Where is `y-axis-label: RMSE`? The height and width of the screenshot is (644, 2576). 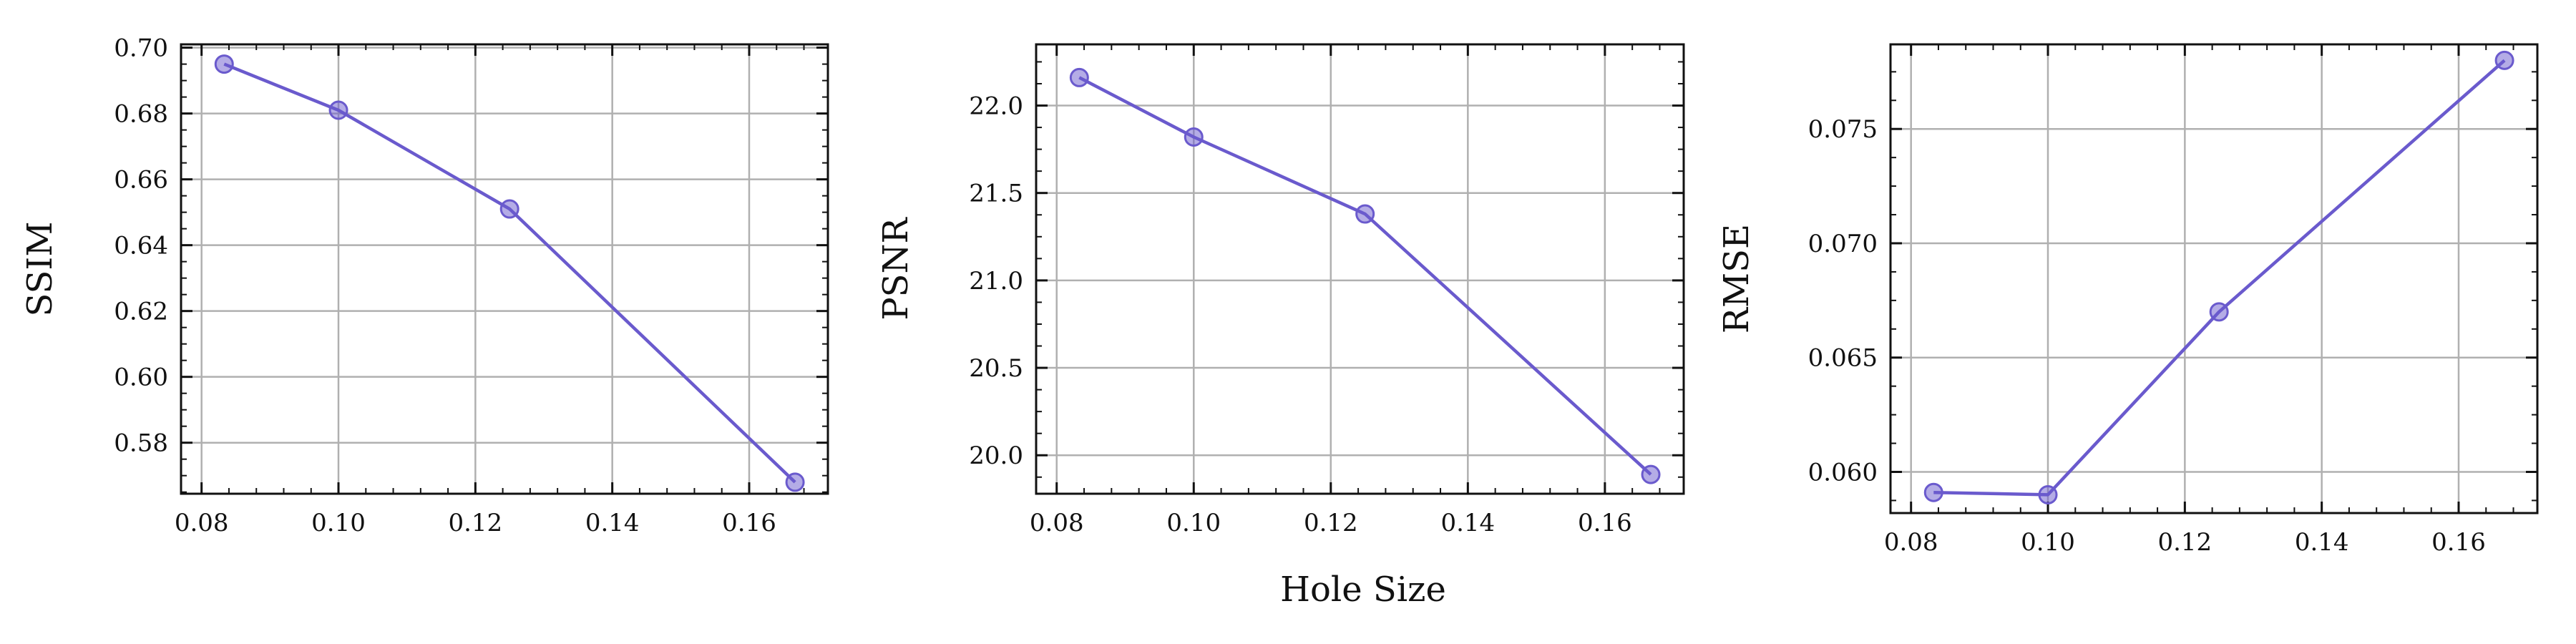 y-axis-label: RMSE is located at coordinates (1737, 278).